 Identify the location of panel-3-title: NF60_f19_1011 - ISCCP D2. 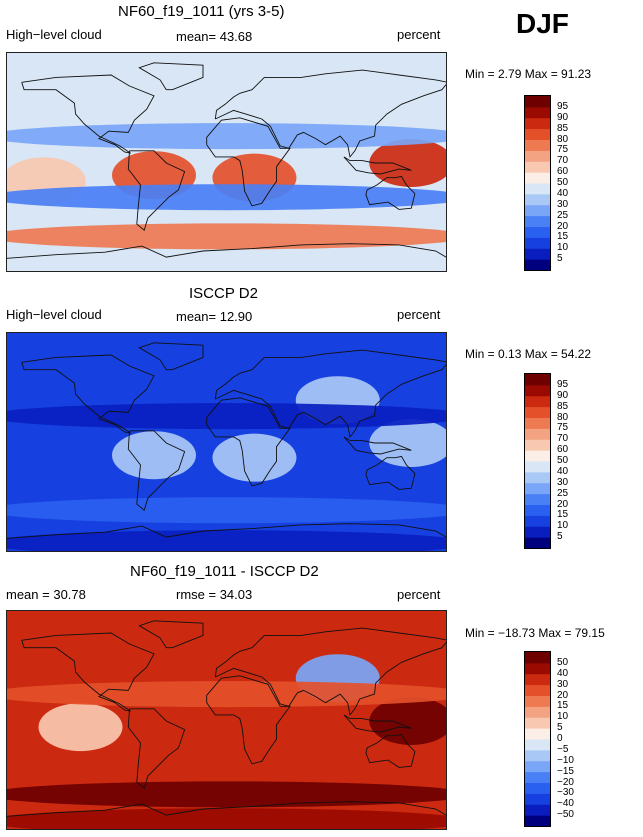
(224, 571).